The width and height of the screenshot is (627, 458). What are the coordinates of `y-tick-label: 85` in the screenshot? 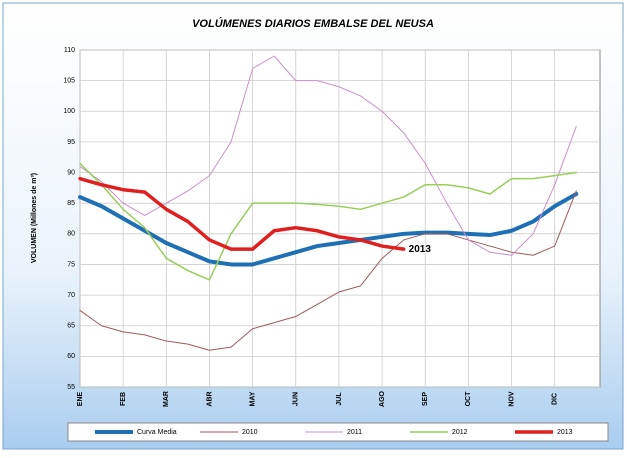 It's located at (71, 203).